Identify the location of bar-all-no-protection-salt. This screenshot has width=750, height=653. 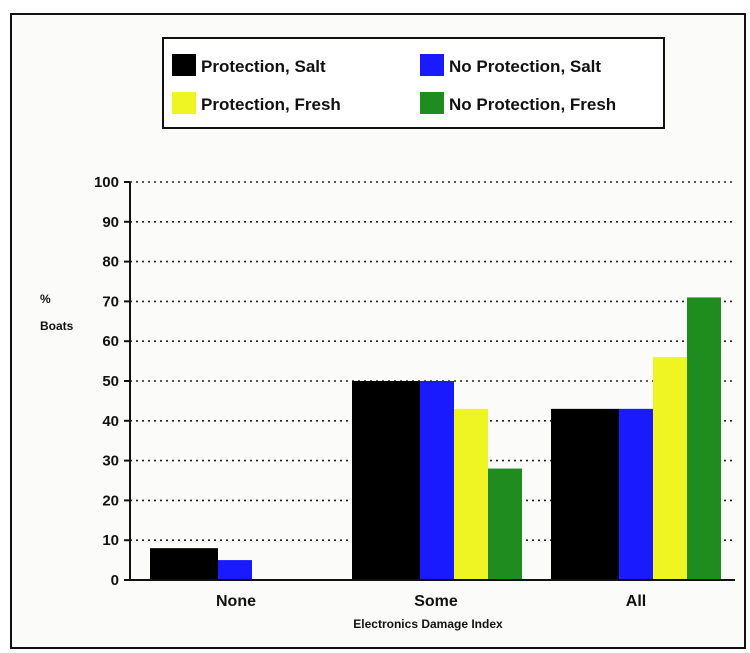
(636, 494).